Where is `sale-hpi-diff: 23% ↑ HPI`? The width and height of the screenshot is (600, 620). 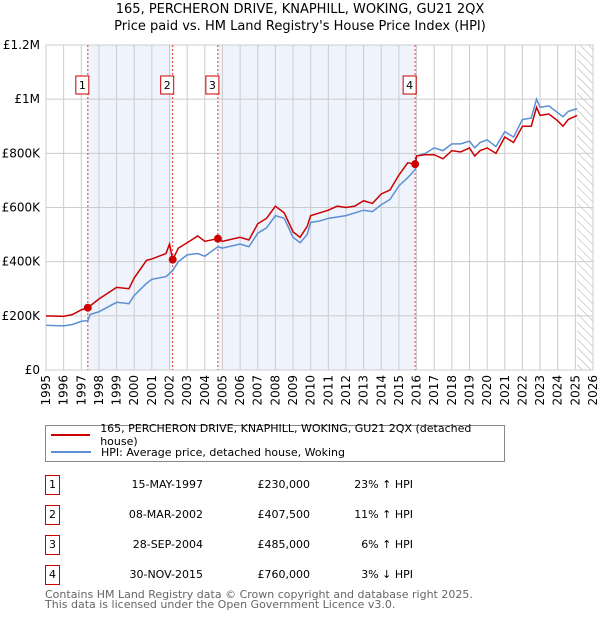
sale-hpi-diff: 23% ↑ HPI is located at coordinates (383, 484).